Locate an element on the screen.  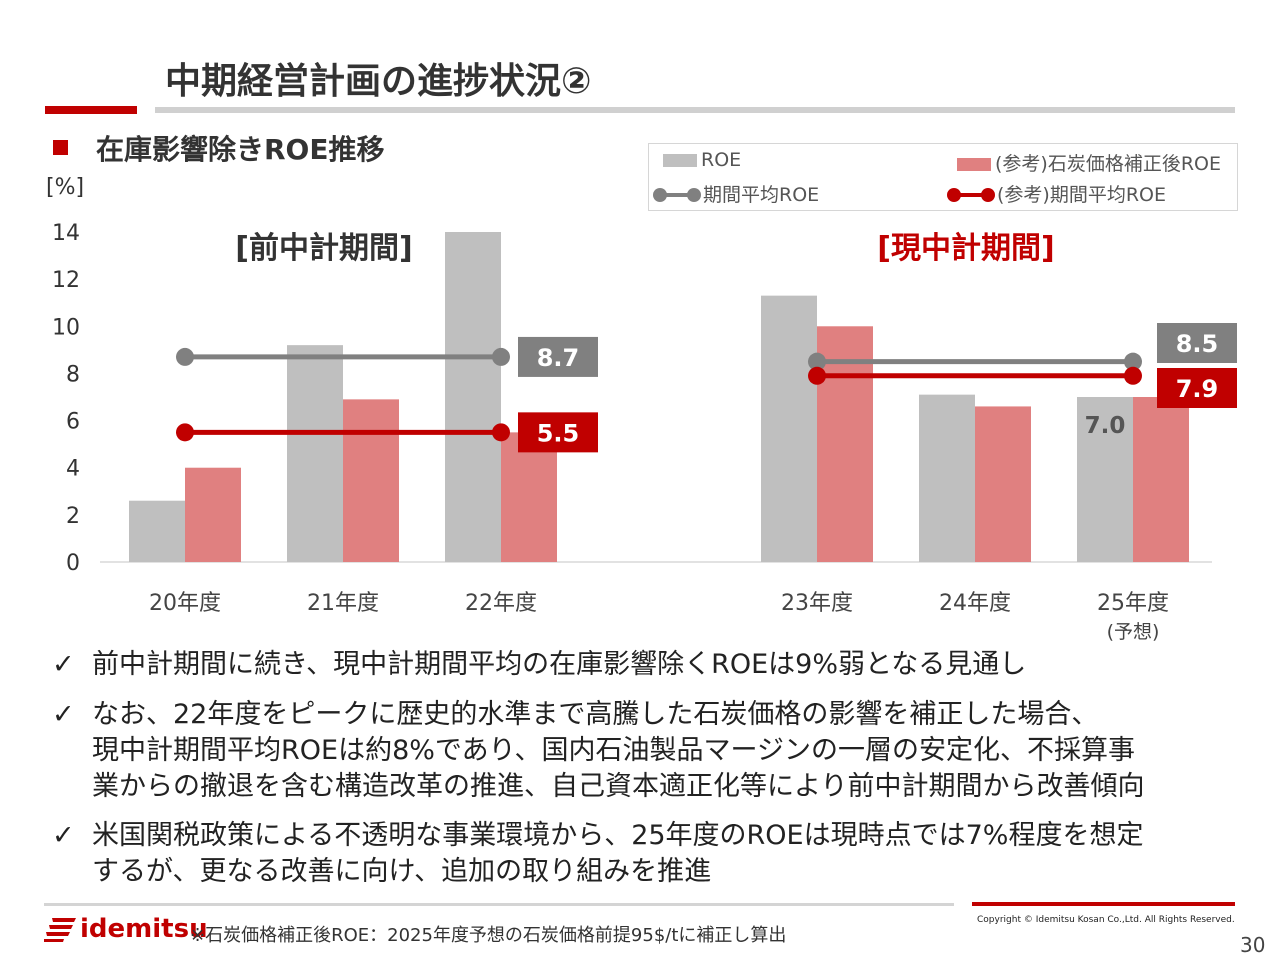
y-tick-label: 2 is located at coordinates (73, 516).